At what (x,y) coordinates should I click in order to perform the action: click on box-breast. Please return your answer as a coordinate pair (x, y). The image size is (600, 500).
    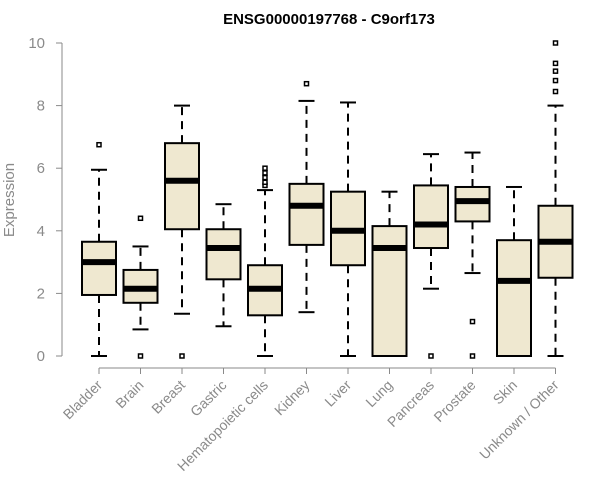
    Looking at the image, I should click on (182, 231).